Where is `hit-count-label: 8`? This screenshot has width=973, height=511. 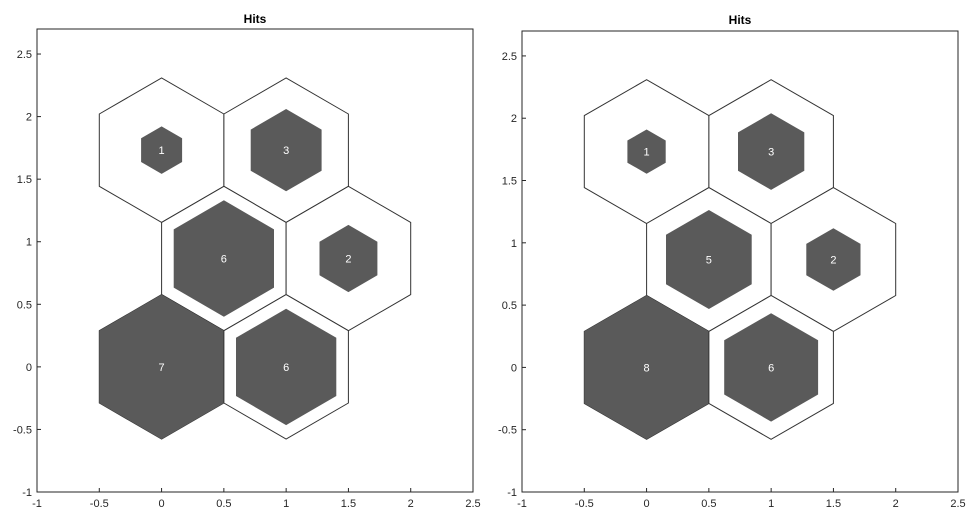
hit-count-label: 8 is located at coordinates (647, 368).